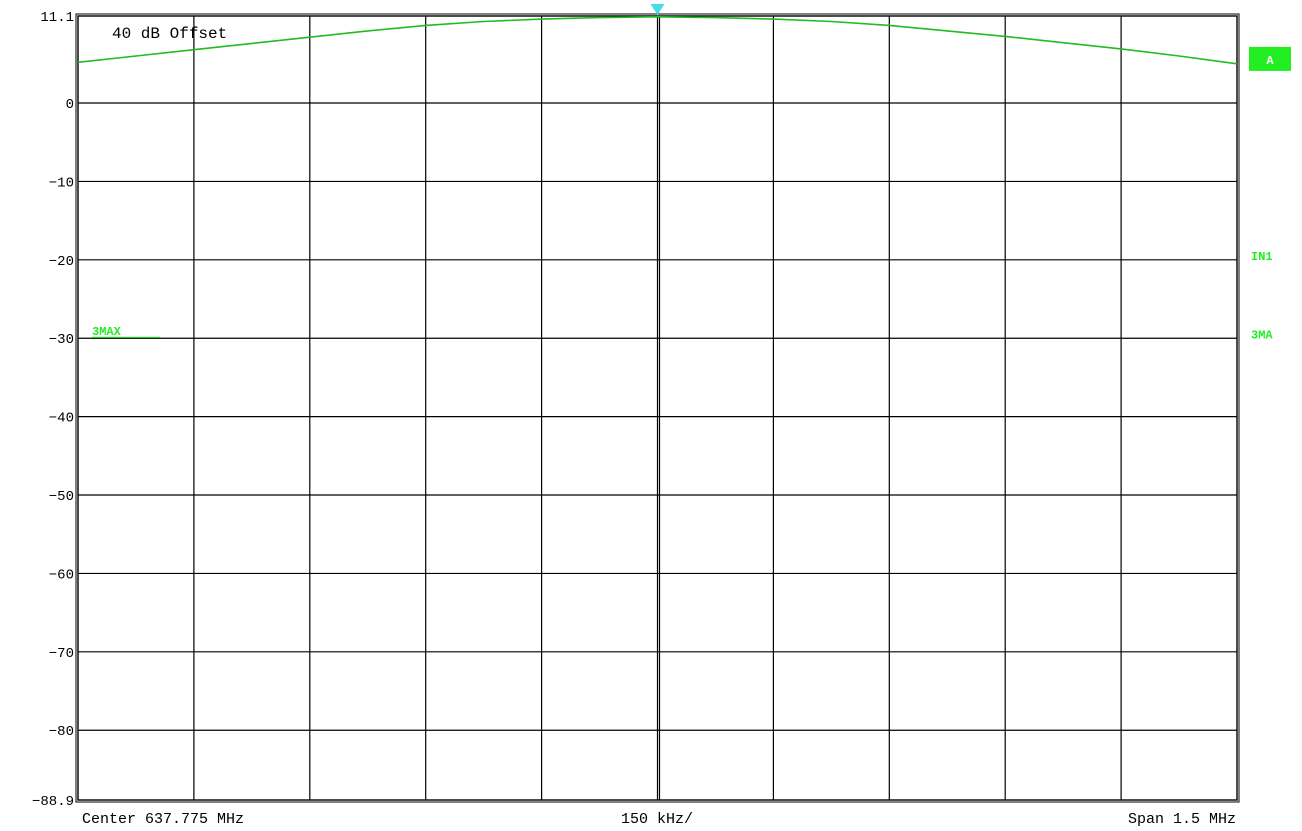 Image resolution: width=1302 pixels, height=831 pixels. What do you see at coordinates (61, 183) in the screenshot?
I see `y-tick-label: −10` at bounding box center [61, 183].